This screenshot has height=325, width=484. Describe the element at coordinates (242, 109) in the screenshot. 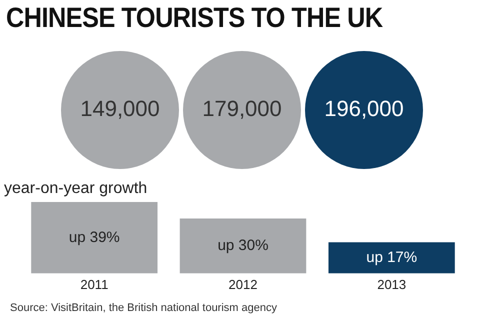

I see `data-label: 179,000` at that location.